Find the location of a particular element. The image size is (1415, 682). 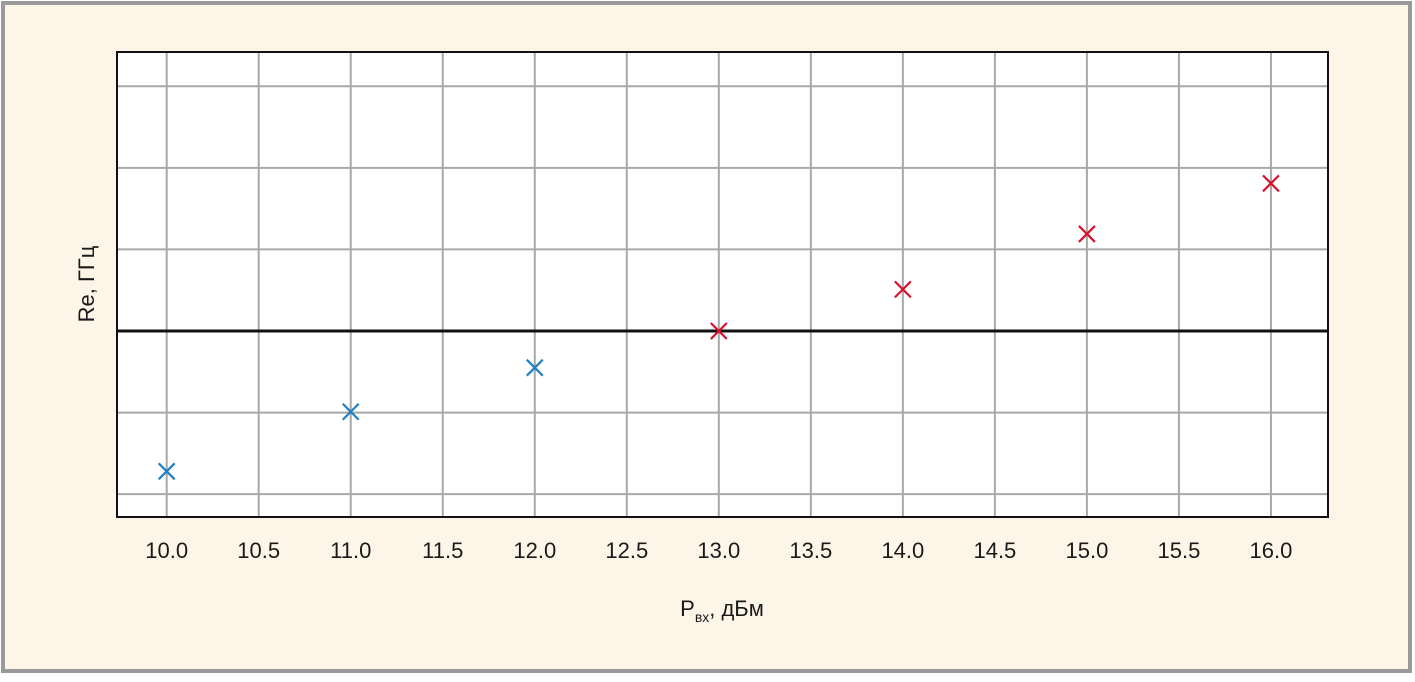

x-tick-label: 13.5 is located at coordinates (810, 550).